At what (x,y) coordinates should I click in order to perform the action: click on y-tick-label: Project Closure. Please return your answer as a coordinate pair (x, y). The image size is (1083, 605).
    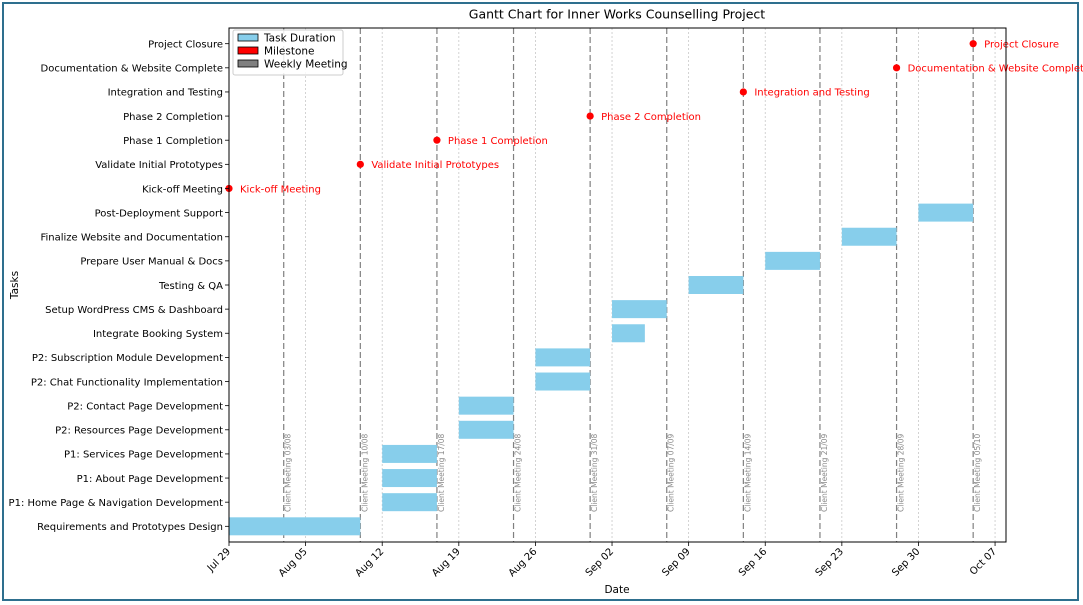
    Looking at the image, I should click on (185, 44).